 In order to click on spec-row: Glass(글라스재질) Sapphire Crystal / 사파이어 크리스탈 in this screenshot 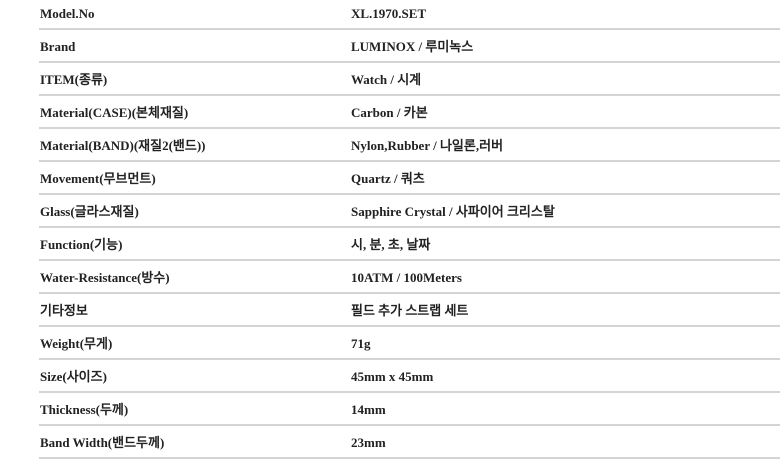, I will do `click(409, 211)`.